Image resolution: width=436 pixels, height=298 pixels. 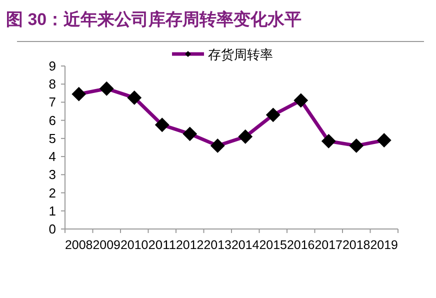 What do you see at coordinates (384, 245) in the screenshot?
I see `x-tick-label: 2019` at bounding box center [384, 245].